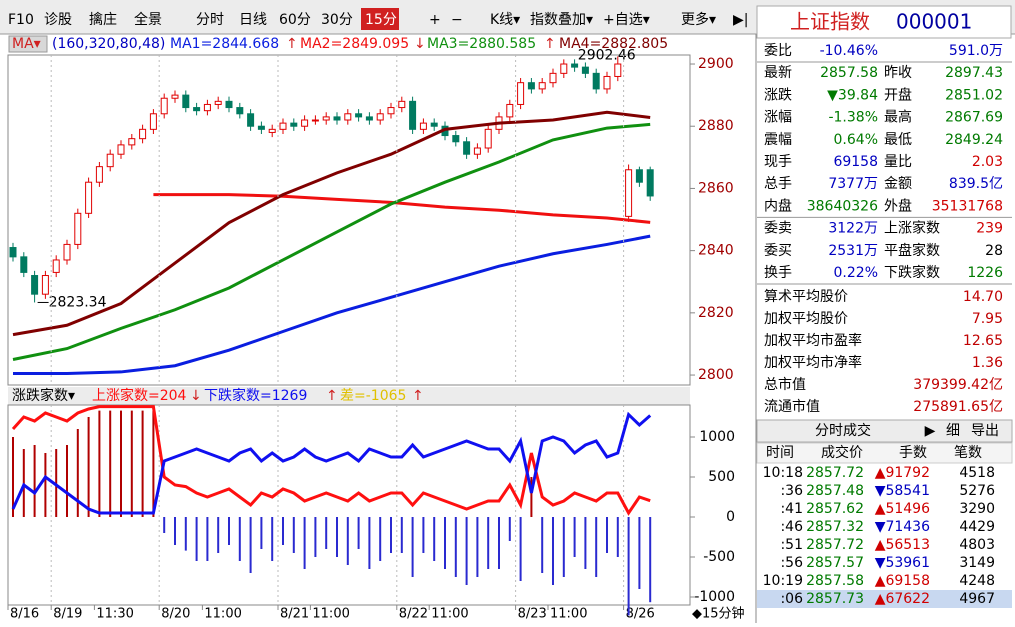 The image size is (1015, 627). What do you see at coordinates (716, 251) in the screenshot?
I see `y-tick-label: 2840` at bounding box center [716, 251].